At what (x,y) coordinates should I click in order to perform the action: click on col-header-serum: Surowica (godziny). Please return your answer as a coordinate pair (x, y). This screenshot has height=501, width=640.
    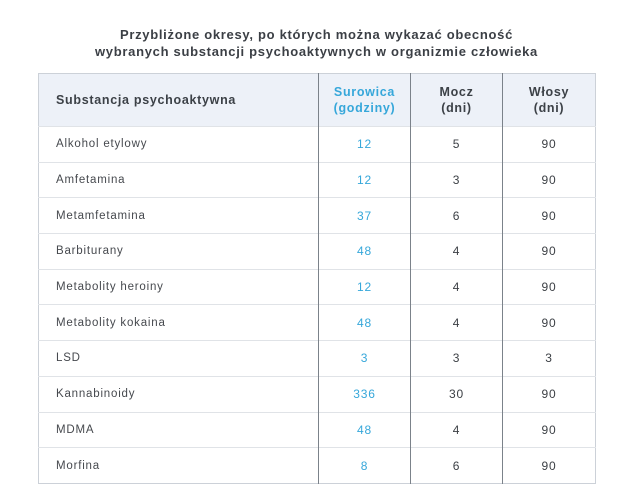
    Looking at the image, I should click on (364, 100).